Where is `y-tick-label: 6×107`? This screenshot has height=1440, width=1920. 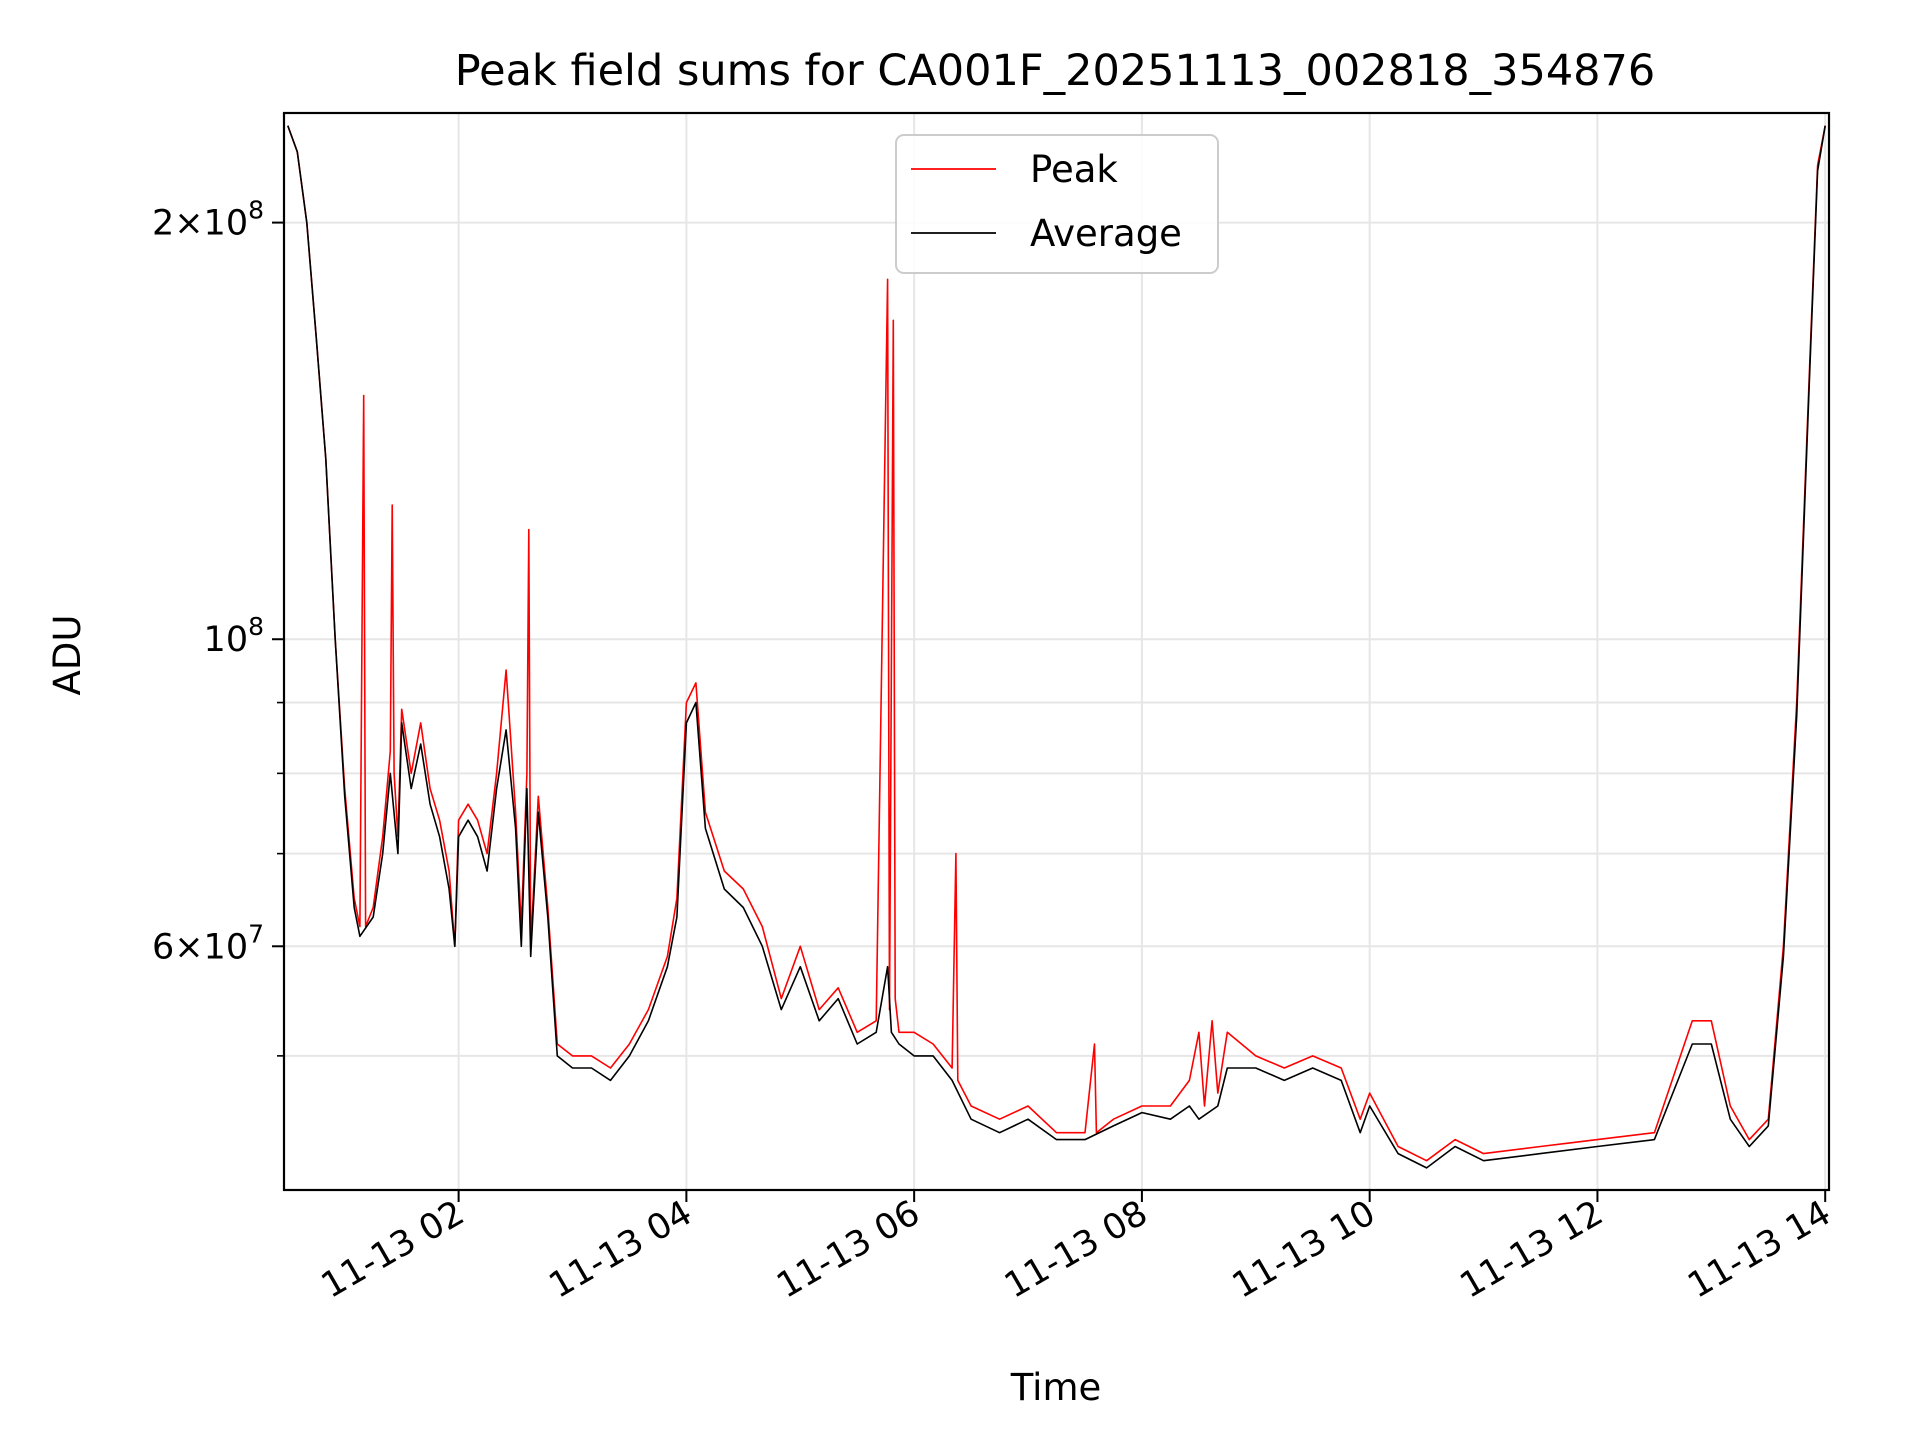
y-tick-label: 6×107 is located at coordinates (208, 943).